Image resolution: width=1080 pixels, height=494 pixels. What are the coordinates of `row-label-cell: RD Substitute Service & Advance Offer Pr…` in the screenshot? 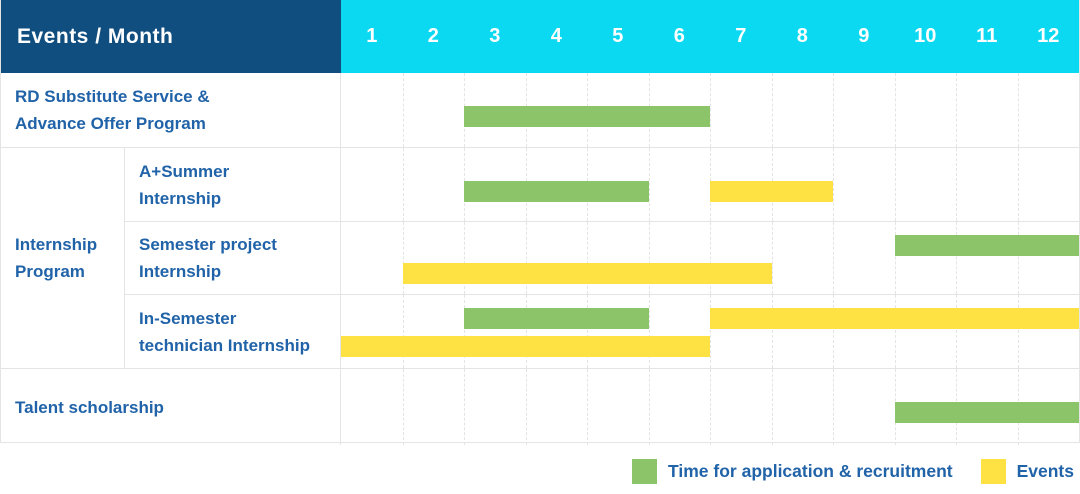 It's located at (171, 110).